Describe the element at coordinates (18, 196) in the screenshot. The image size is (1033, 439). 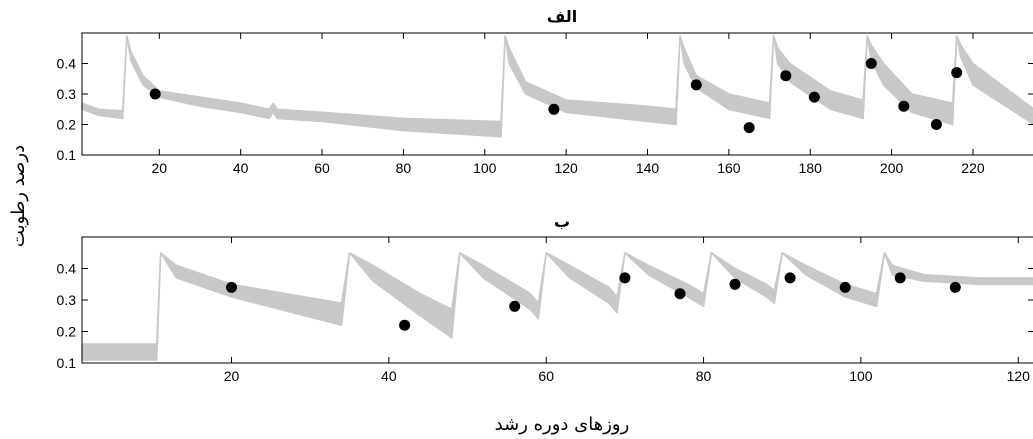
I see `y-axis-label: درصد رطوبت` at that location.